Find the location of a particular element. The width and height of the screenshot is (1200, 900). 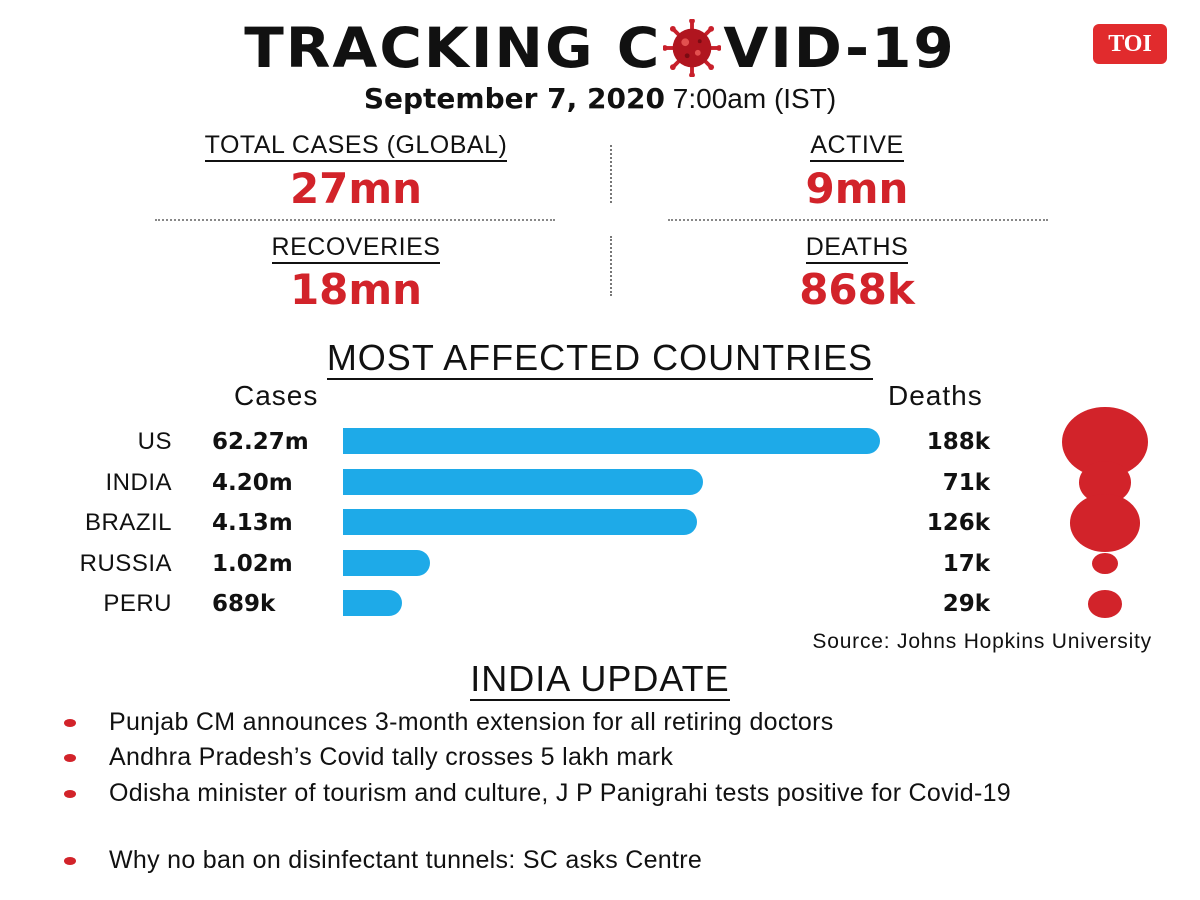

virus-icon is located at coordinates (692, 48).